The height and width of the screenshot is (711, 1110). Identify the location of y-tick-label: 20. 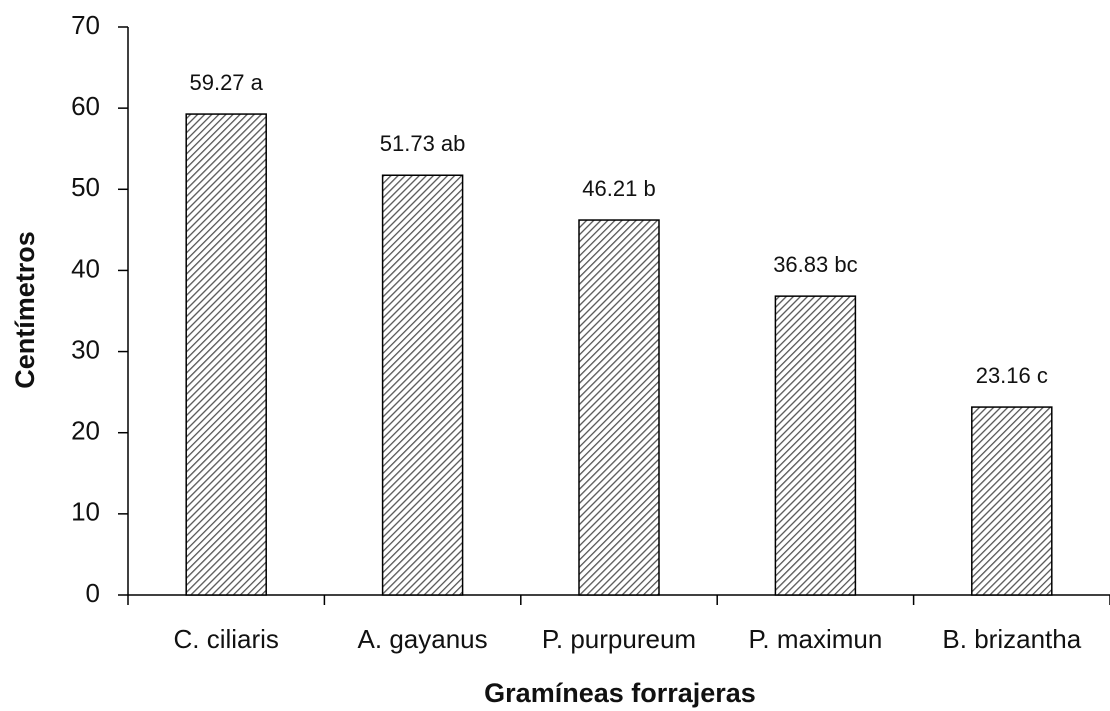
(85, 431).